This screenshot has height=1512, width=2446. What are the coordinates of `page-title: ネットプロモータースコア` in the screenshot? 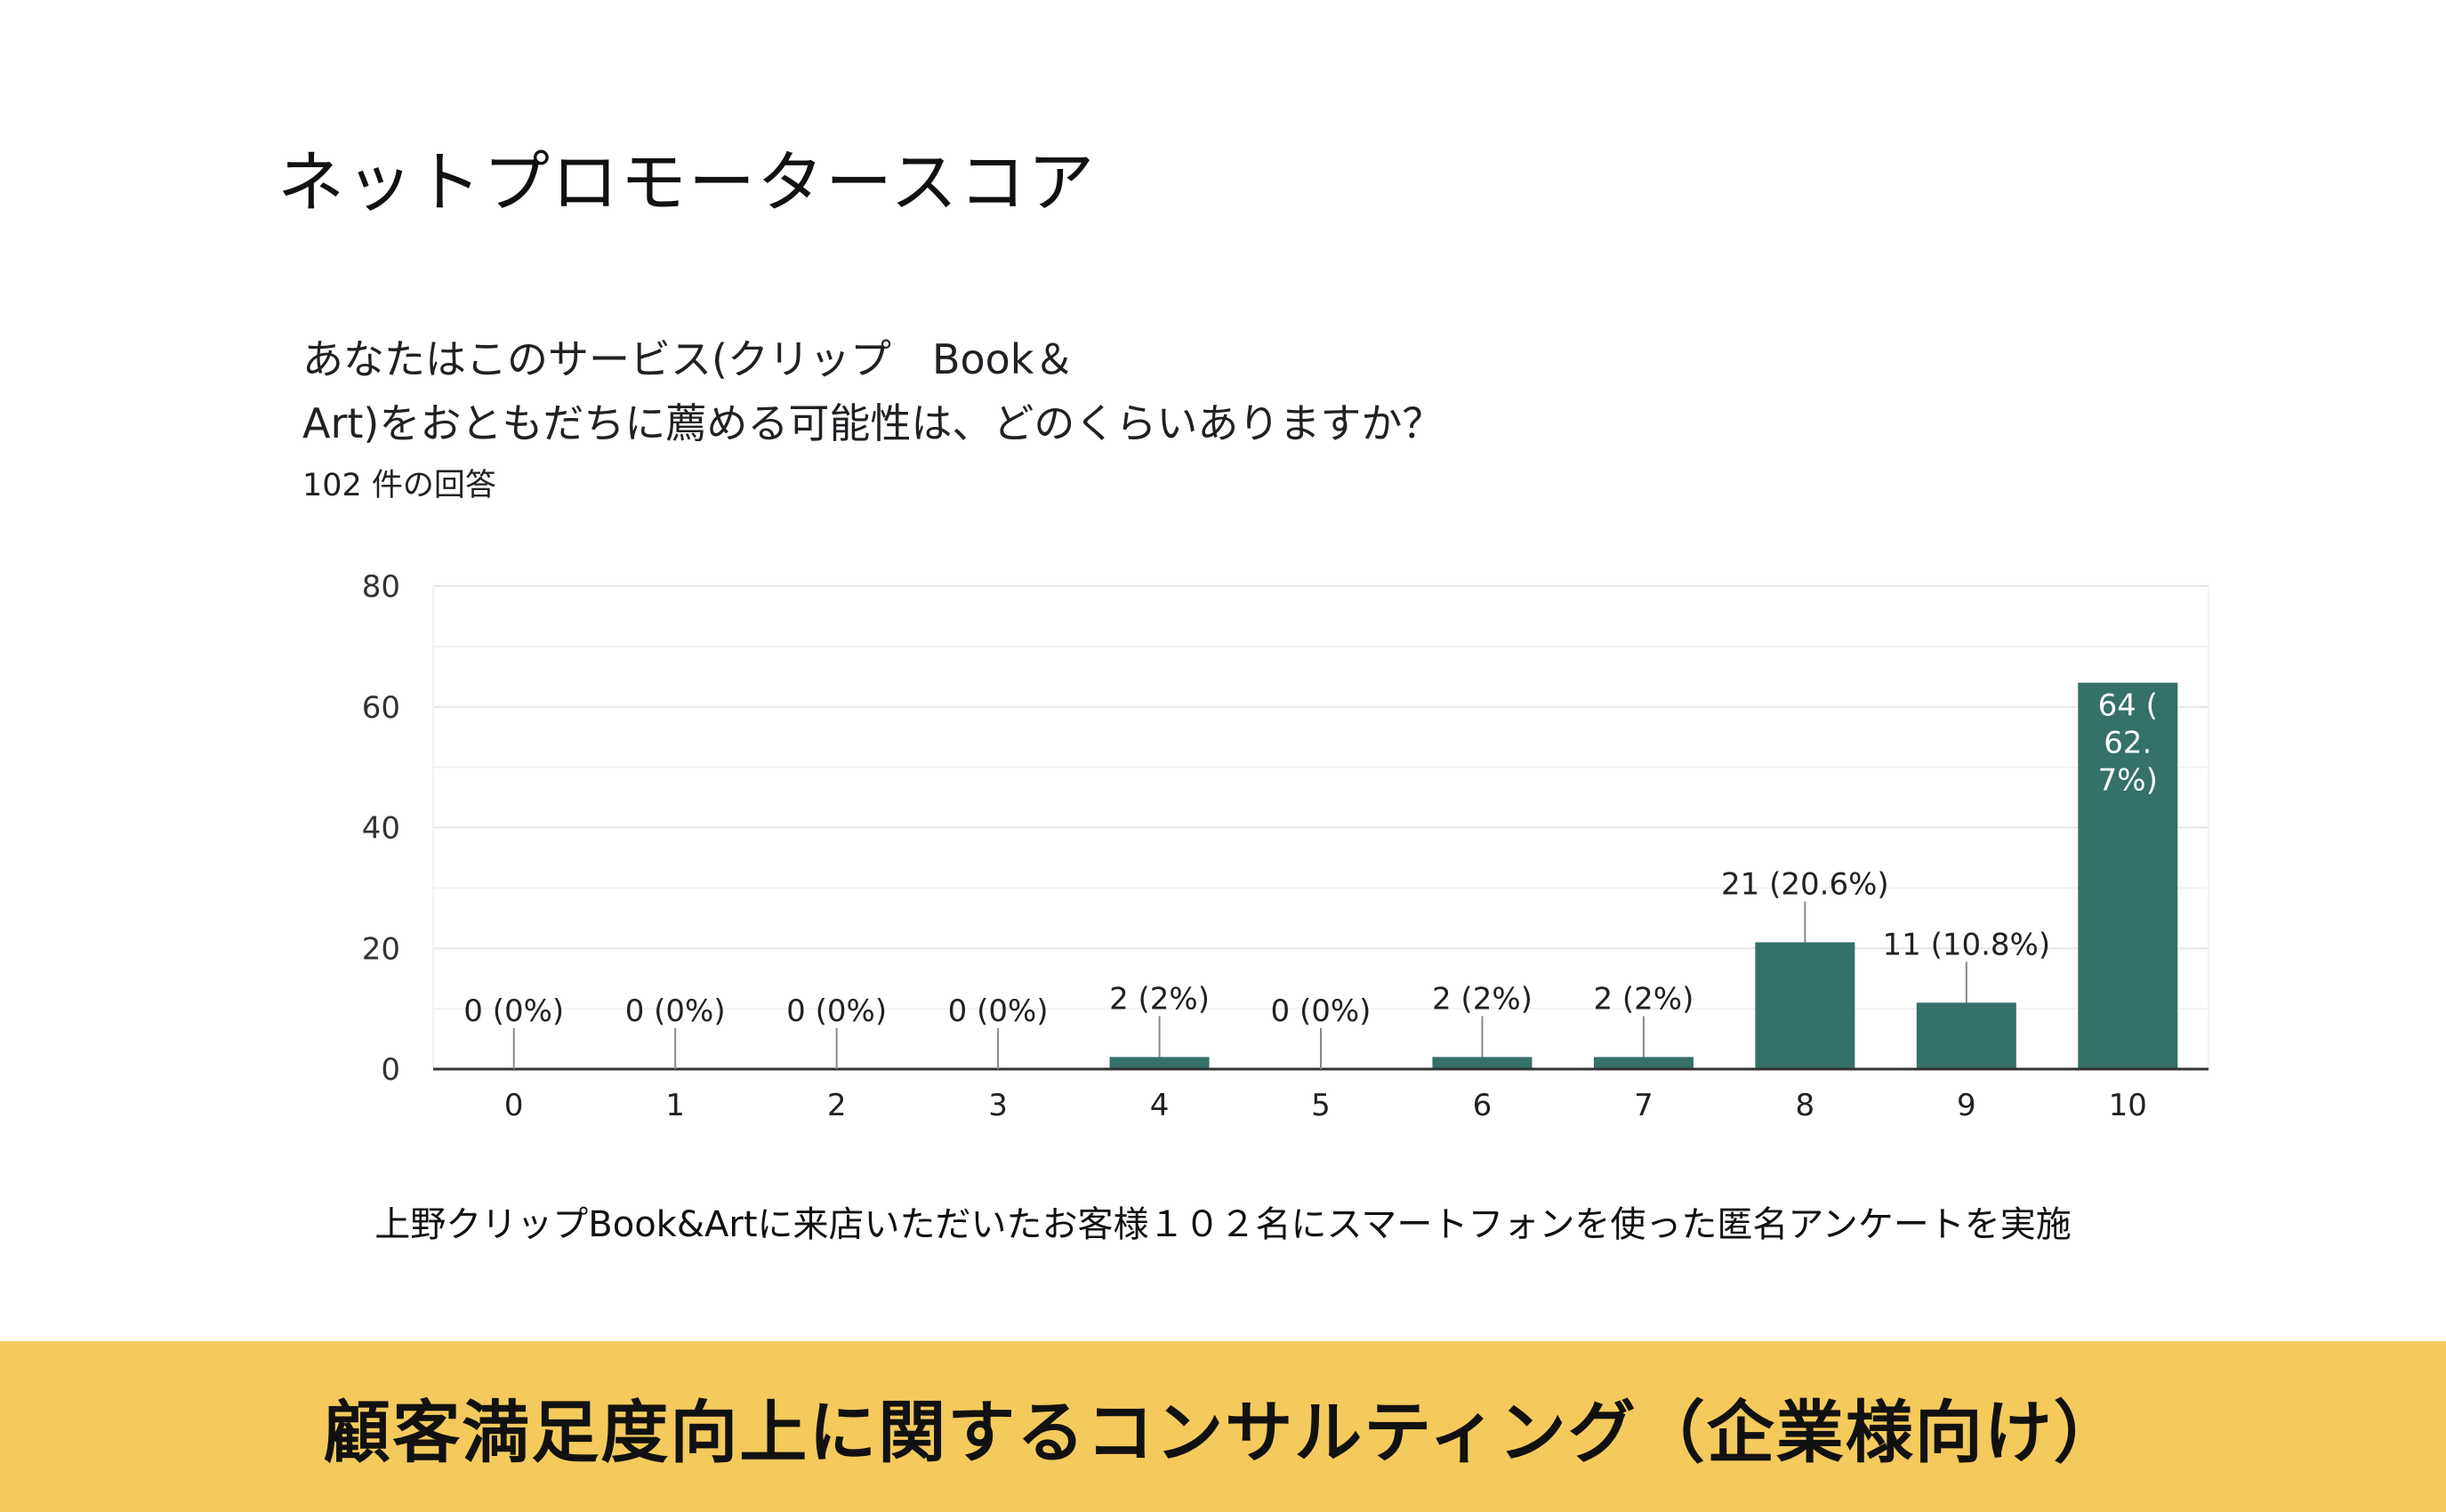 It's located at (687, 182).